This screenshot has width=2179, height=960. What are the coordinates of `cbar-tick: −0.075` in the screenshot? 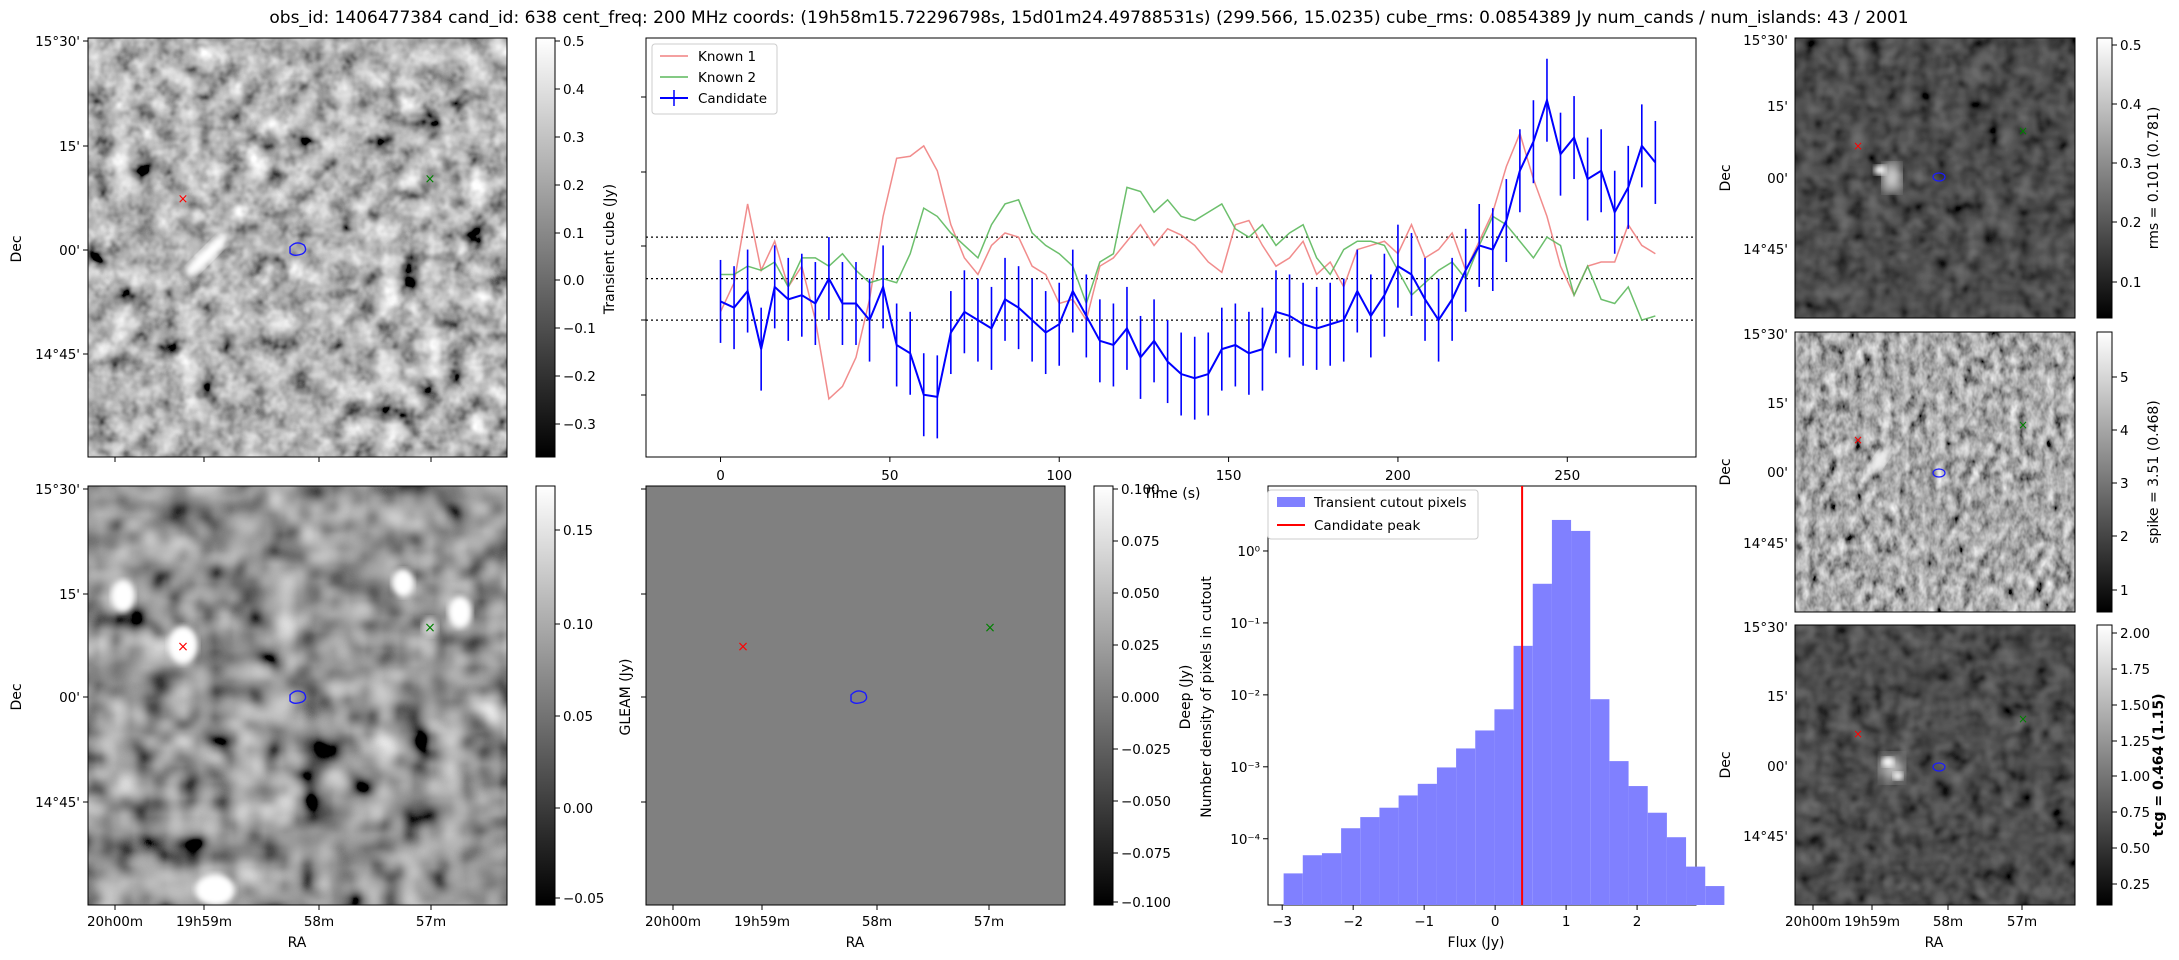 It's located at (1146, 854).